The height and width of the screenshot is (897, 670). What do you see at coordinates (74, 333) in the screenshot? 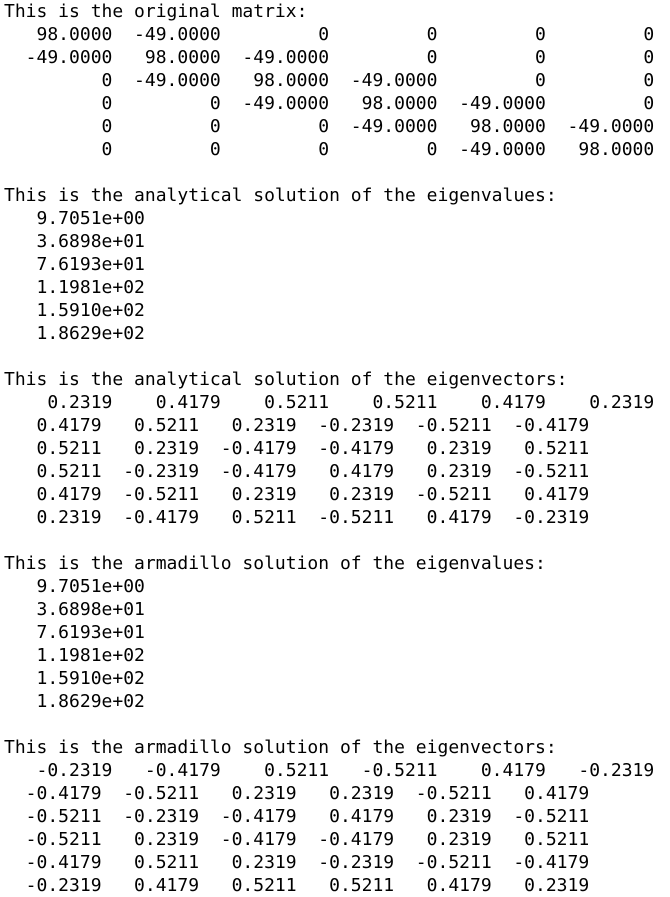
I see `analytical-eigenvalue-6: 1.8629e+02` at bounding box center [74, 333].